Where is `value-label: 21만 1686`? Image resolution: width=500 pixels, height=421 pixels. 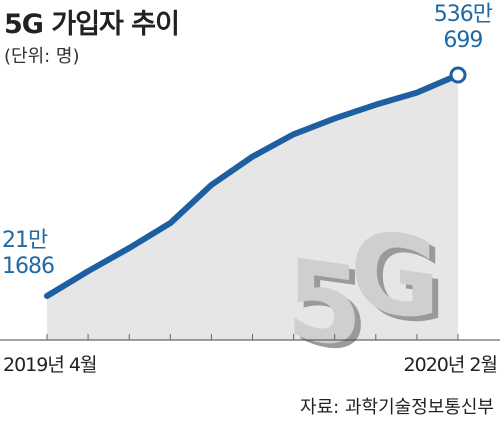
value-label: 21만 1686 is located at coordinates (28, 253).